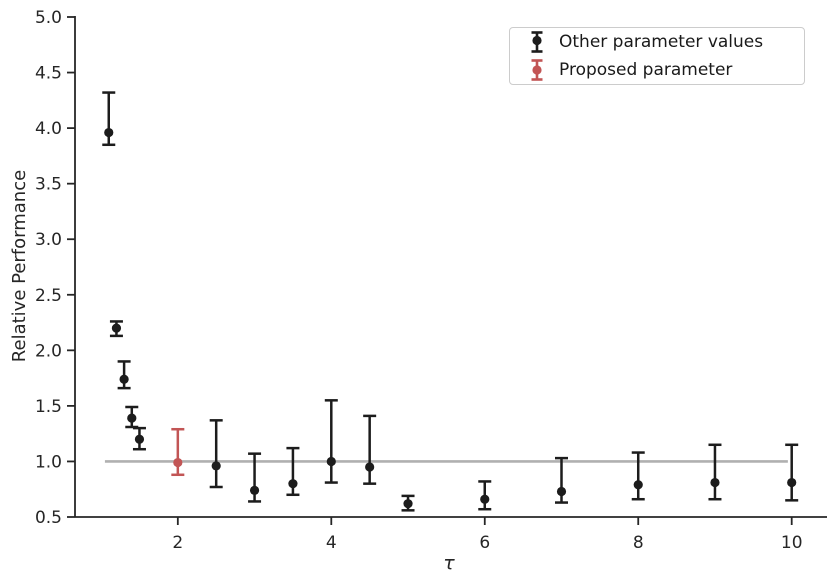 This screenshot has width=830, height=584. I want to click on red-errorbar-marker-icon, so click(537, 70).